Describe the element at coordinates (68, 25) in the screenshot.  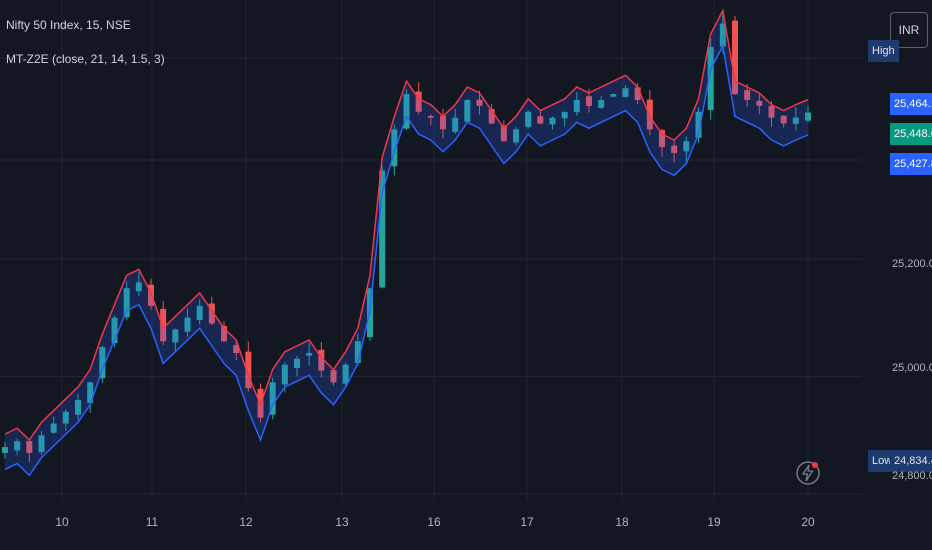
I see `symbol-legend: Nifty 50 Index, 15, NSE` at that location.